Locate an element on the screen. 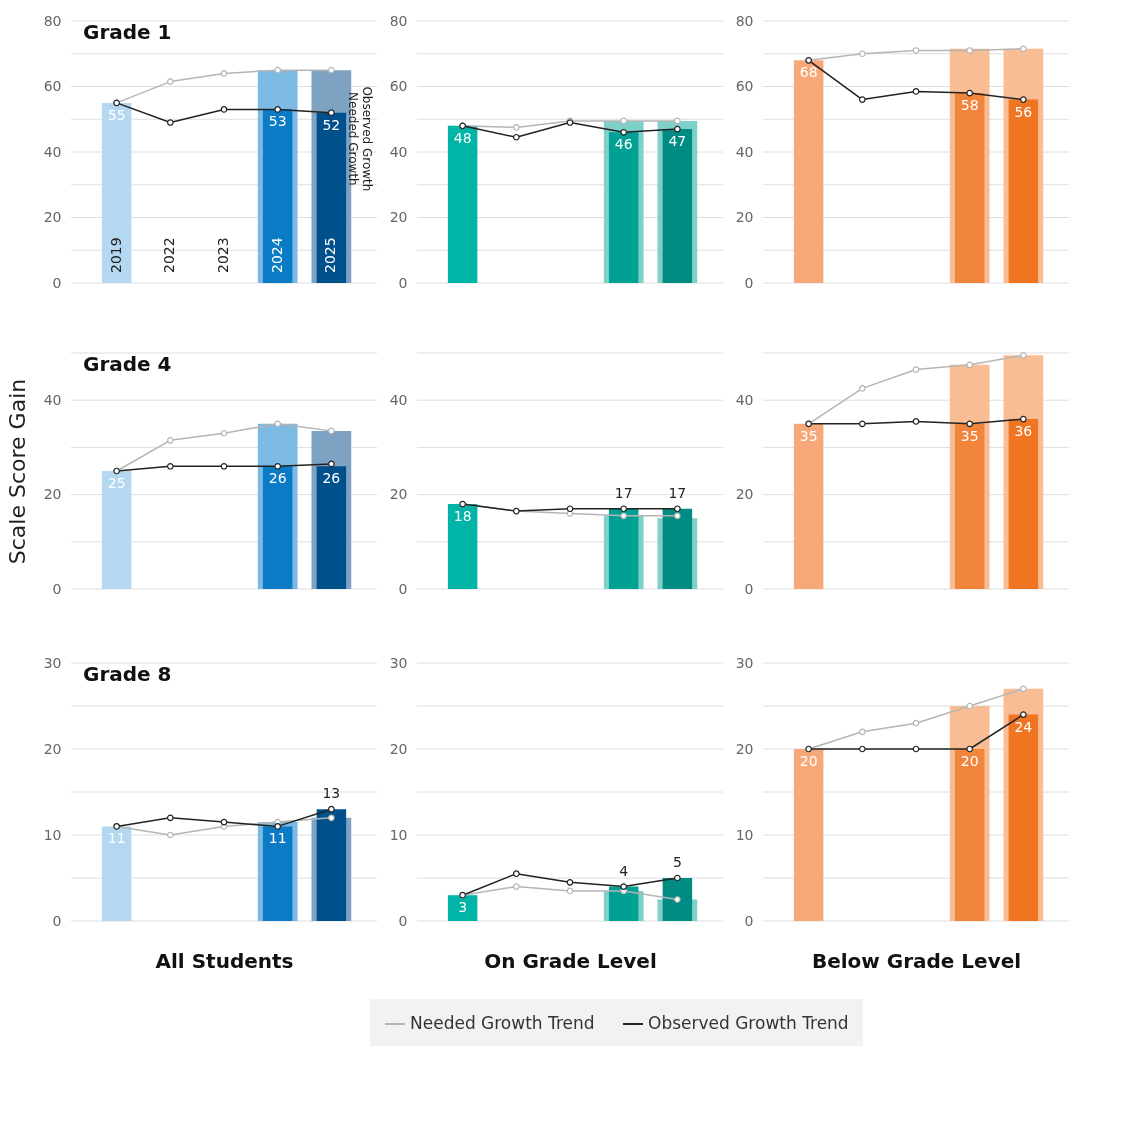 This screenshot has width=1132, height=1136. legend-label: Needed Growth Trend is located at coordinates (502, 1023).